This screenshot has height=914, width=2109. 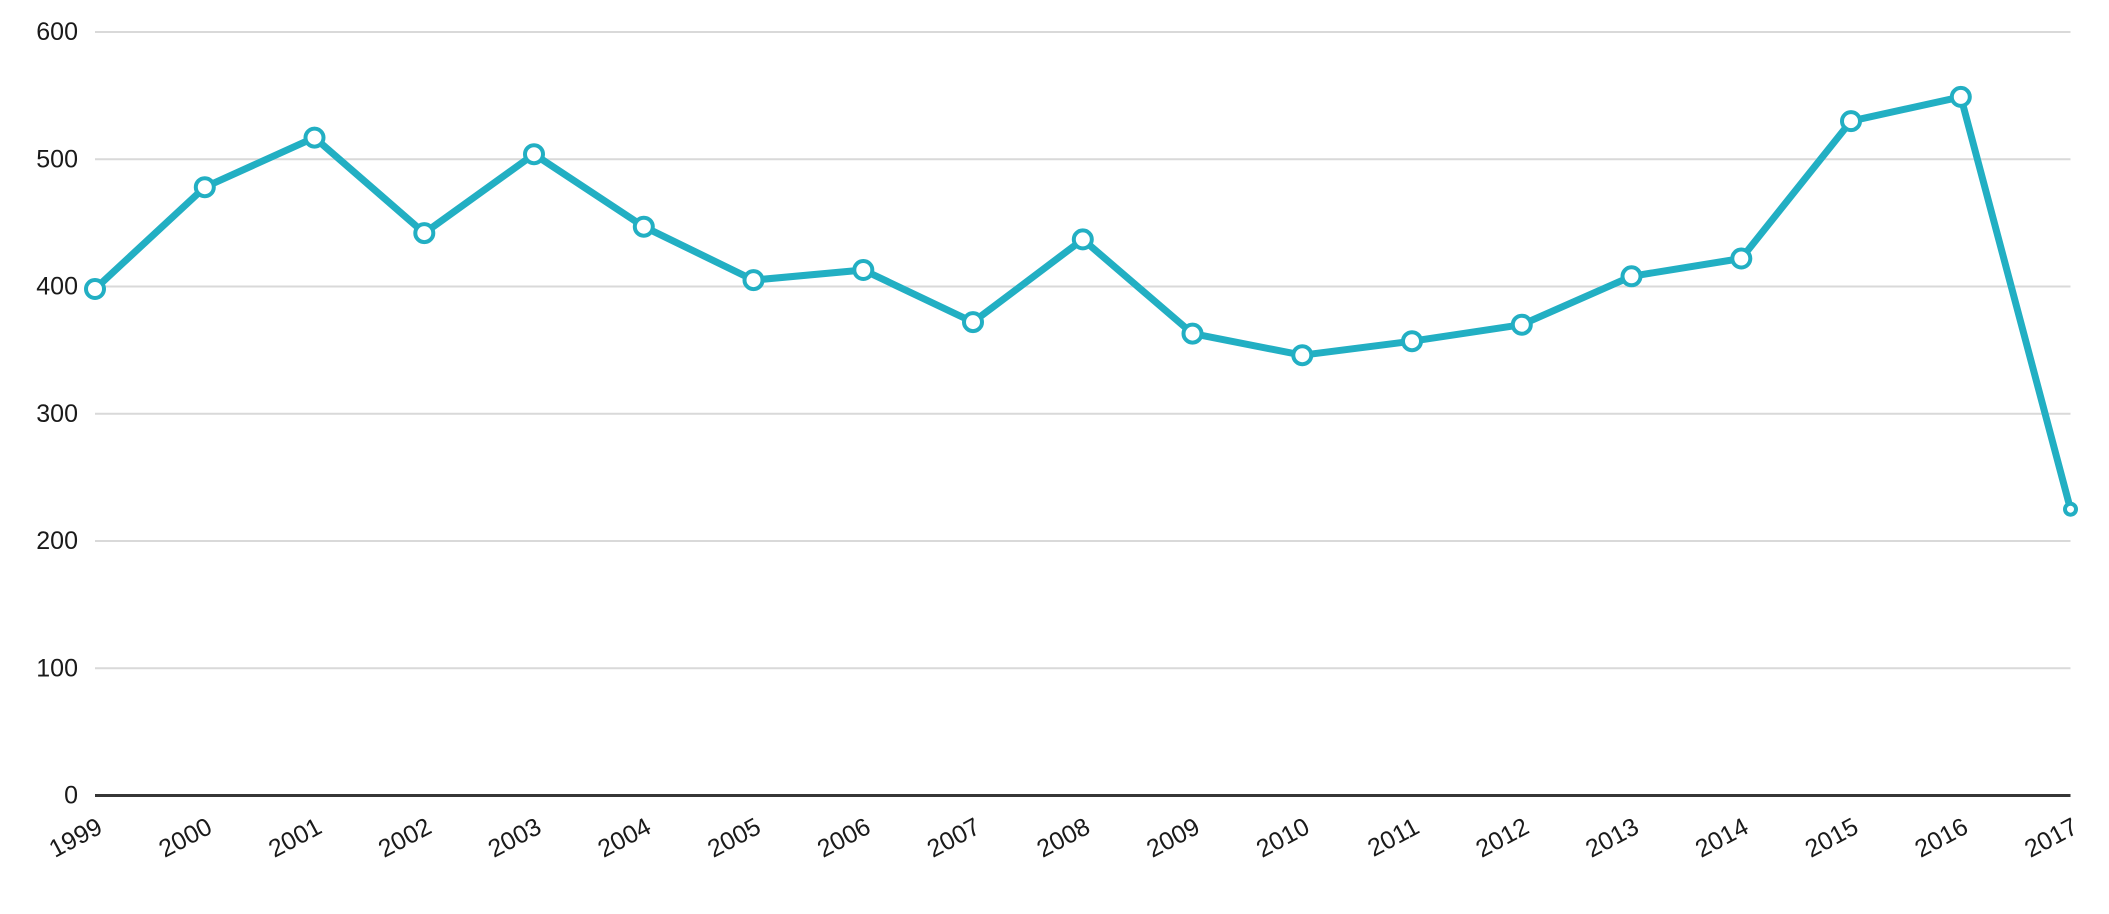 I want to click on x-axis-tick-label: 2015, so click(x=1832, y=838).